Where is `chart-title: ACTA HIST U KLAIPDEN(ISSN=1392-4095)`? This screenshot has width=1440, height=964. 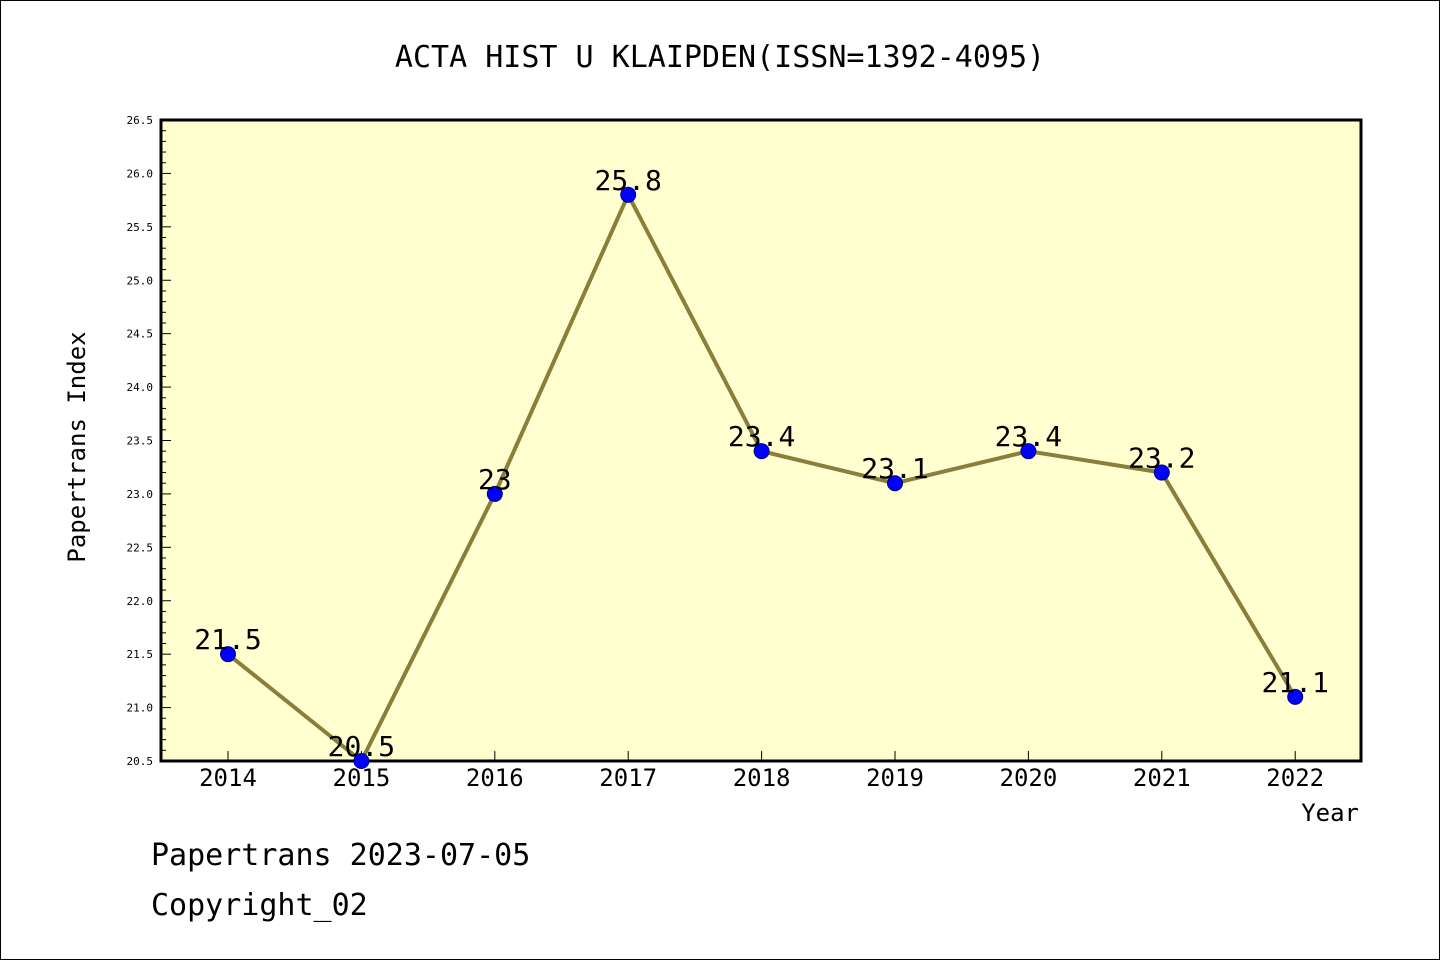
chart-title: ACTA HIST U KLAIPDEN(ISSN=1392-4095) is located at coordinates (720, 57).